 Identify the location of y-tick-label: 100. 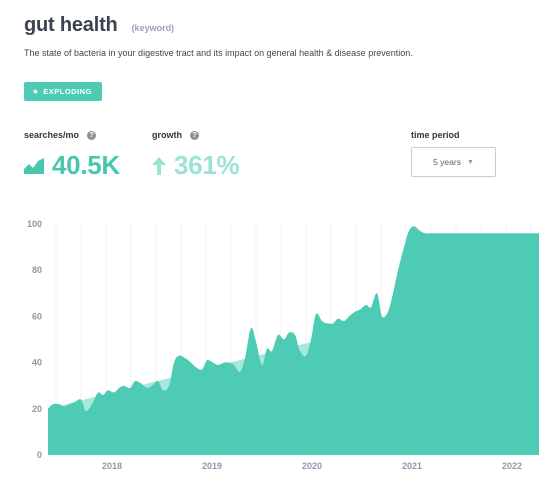
(34, 224).